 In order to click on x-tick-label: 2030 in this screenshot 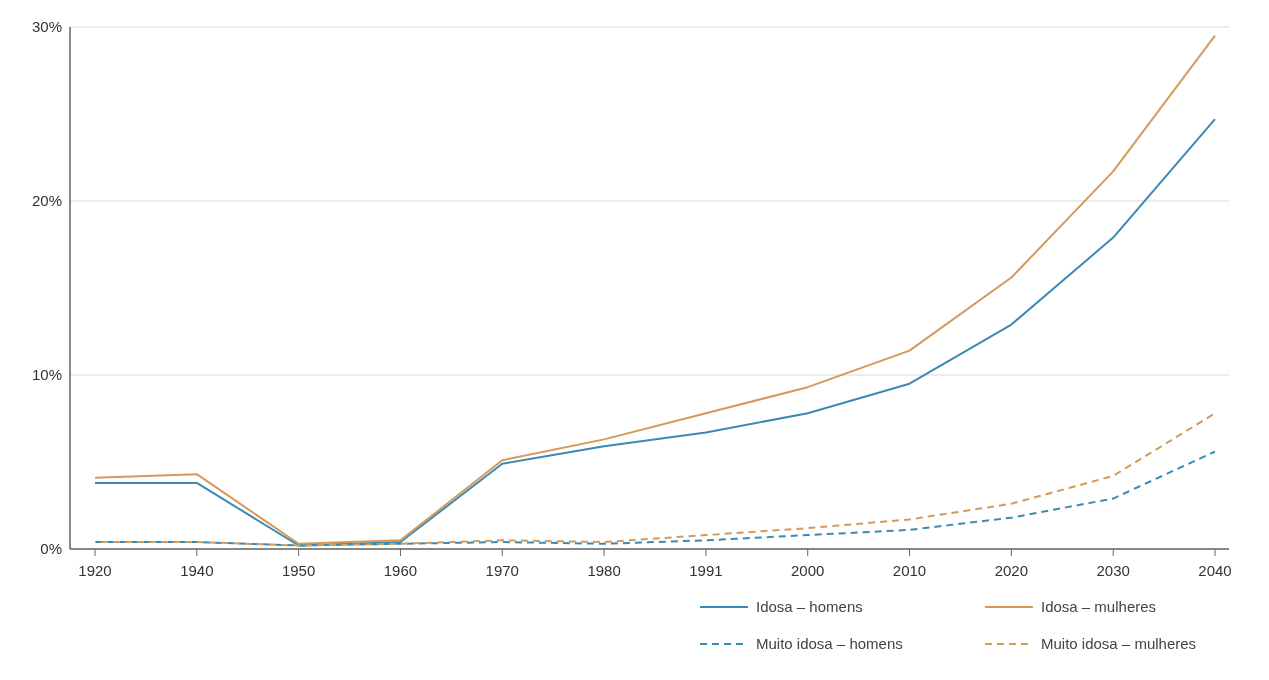, I will do `click(1113, 570)`.